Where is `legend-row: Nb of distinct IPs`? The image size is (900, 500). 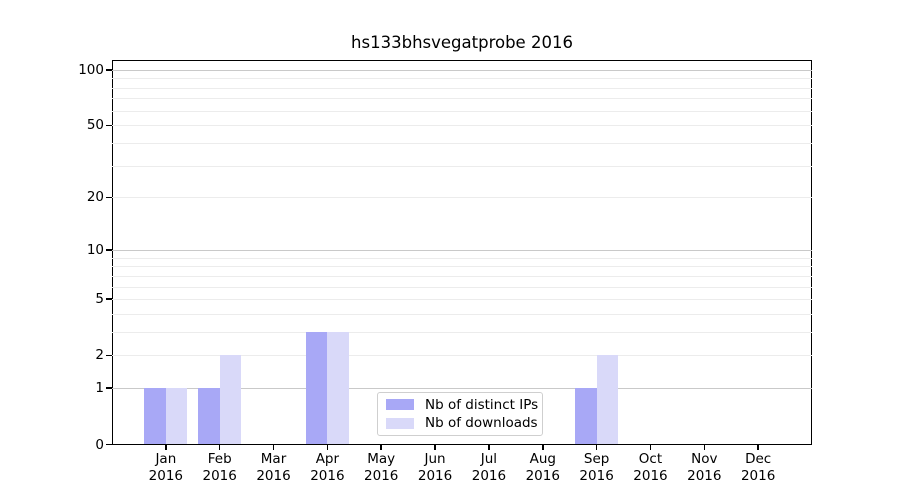 legend-row: Nb of distinct IPs is located at coordinates (460, 404).